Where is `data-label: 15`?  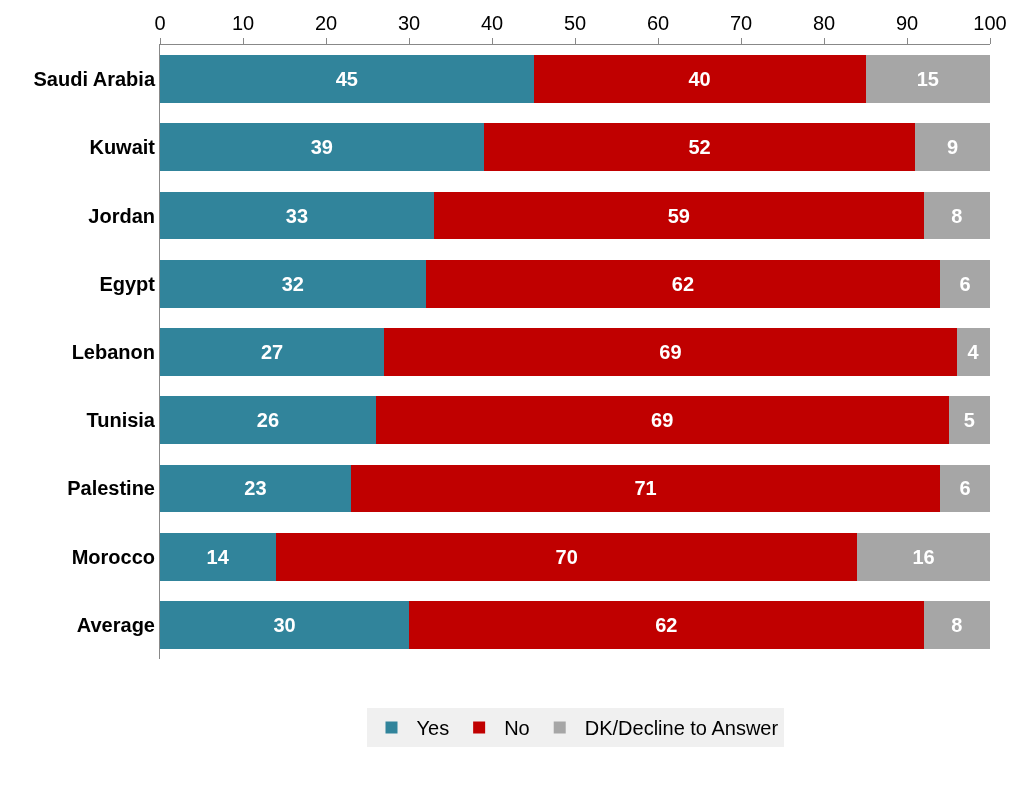 data-label: 15 is located at coordinates (927, 79).